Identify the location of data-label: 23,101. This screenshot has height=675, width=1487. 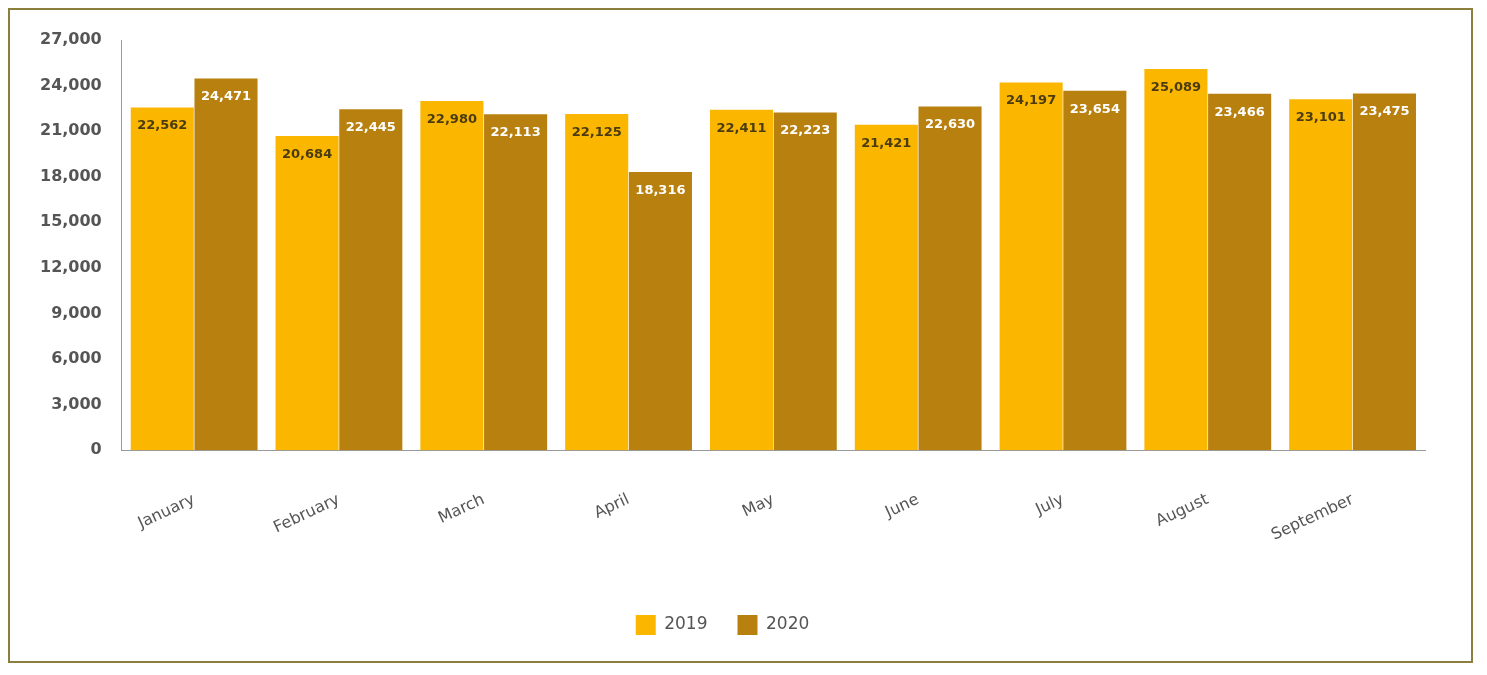
(1320, 117).